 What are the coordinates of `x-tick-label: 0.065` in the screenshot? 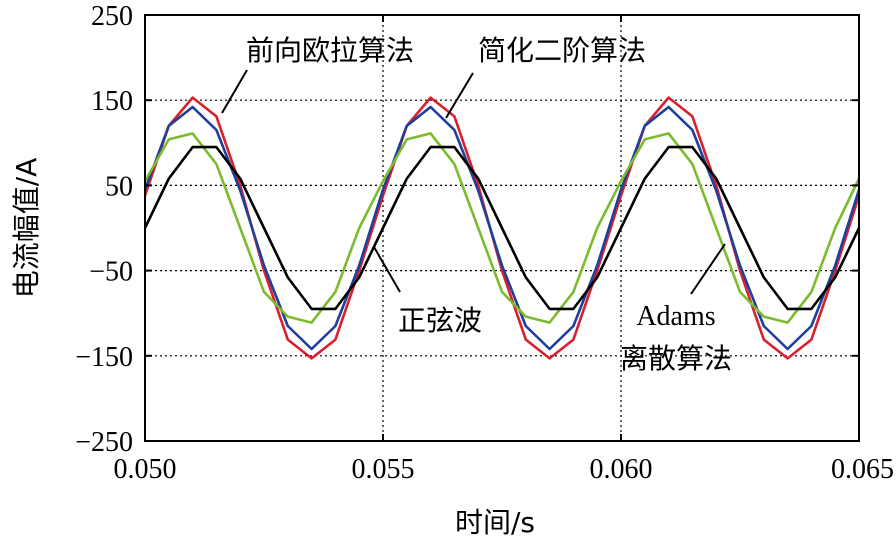 It's located at (862, 469).